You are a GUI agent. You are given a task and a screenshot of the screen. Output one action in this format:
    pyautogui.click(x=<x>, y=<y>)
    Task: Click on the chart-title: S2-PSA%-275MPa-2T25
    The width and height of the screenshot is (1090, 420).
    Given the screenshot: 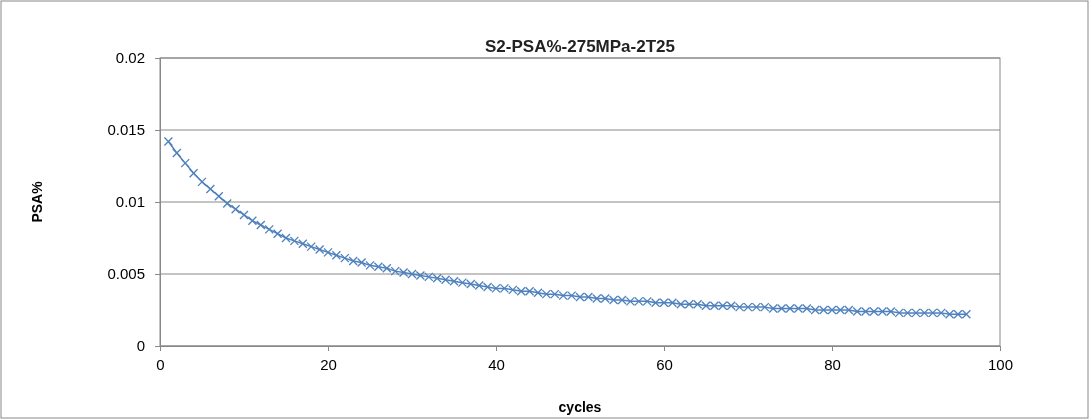 What is the action you would take?
    pyautogui.click(x=580, y=46)
    